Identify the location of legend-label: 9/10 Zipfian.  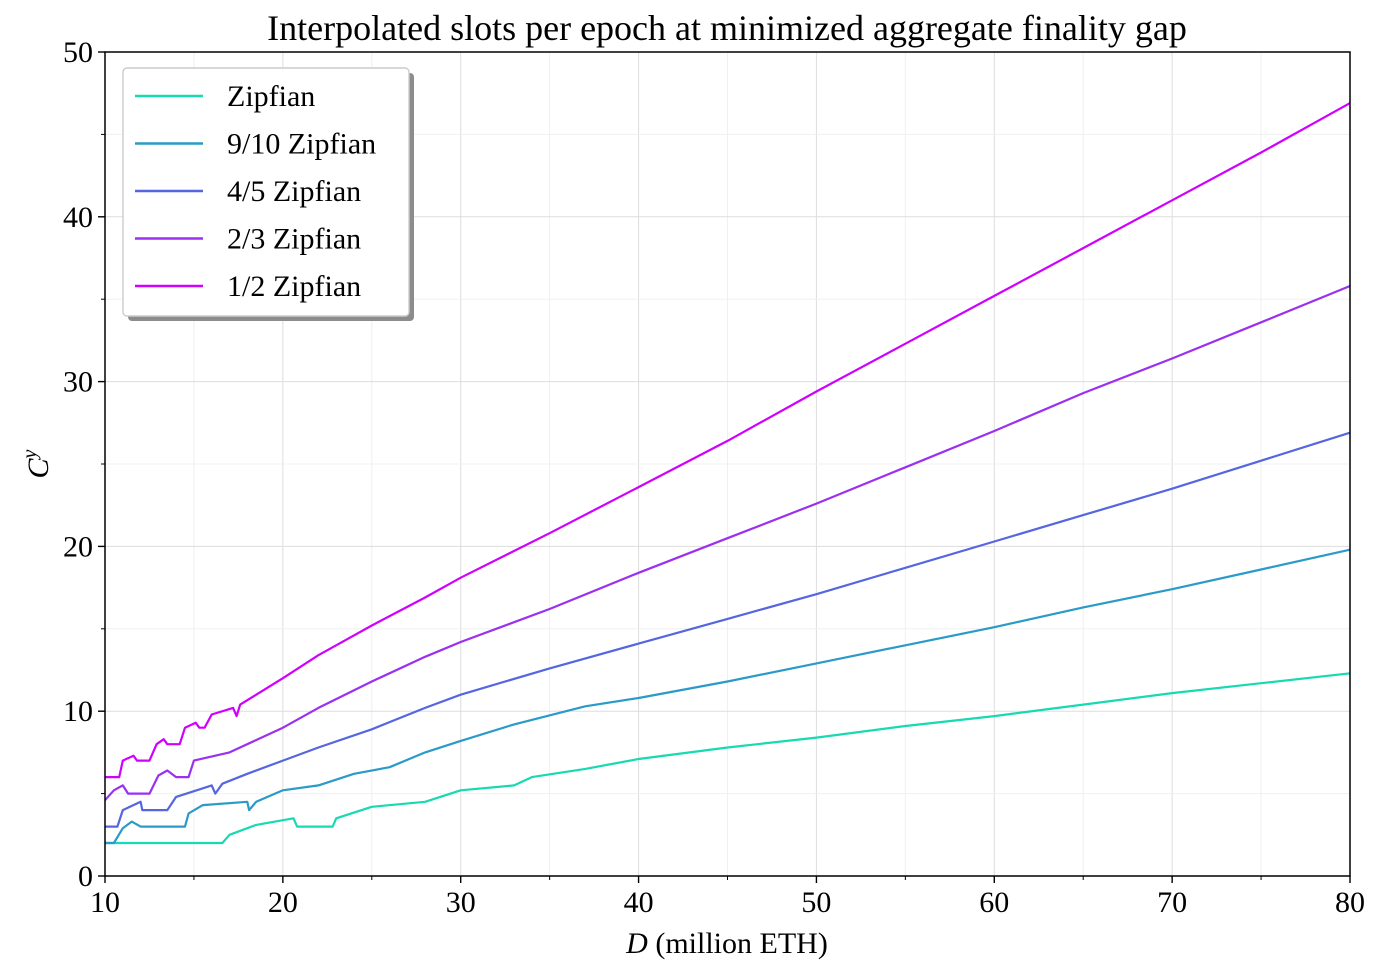
(301, 144).